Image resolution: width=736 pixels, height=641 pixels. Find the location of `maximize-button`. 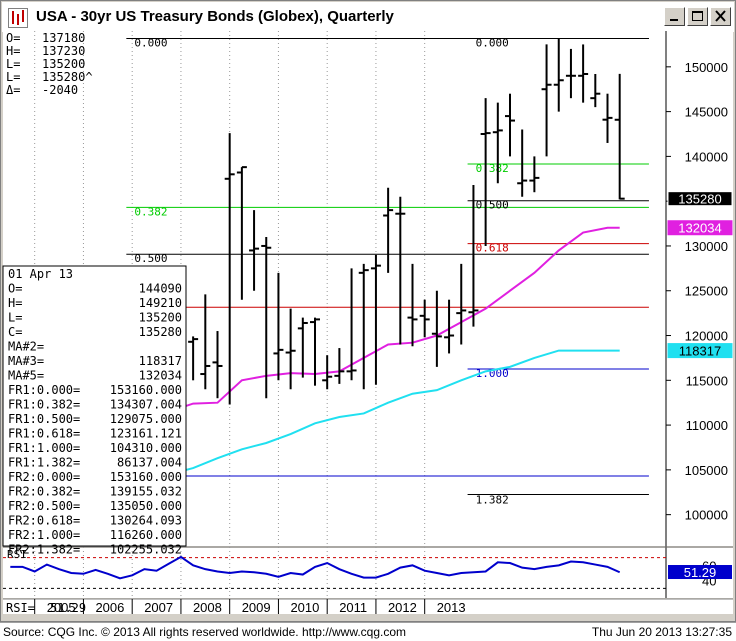

maximize-button is located at coordinates (697, 16).